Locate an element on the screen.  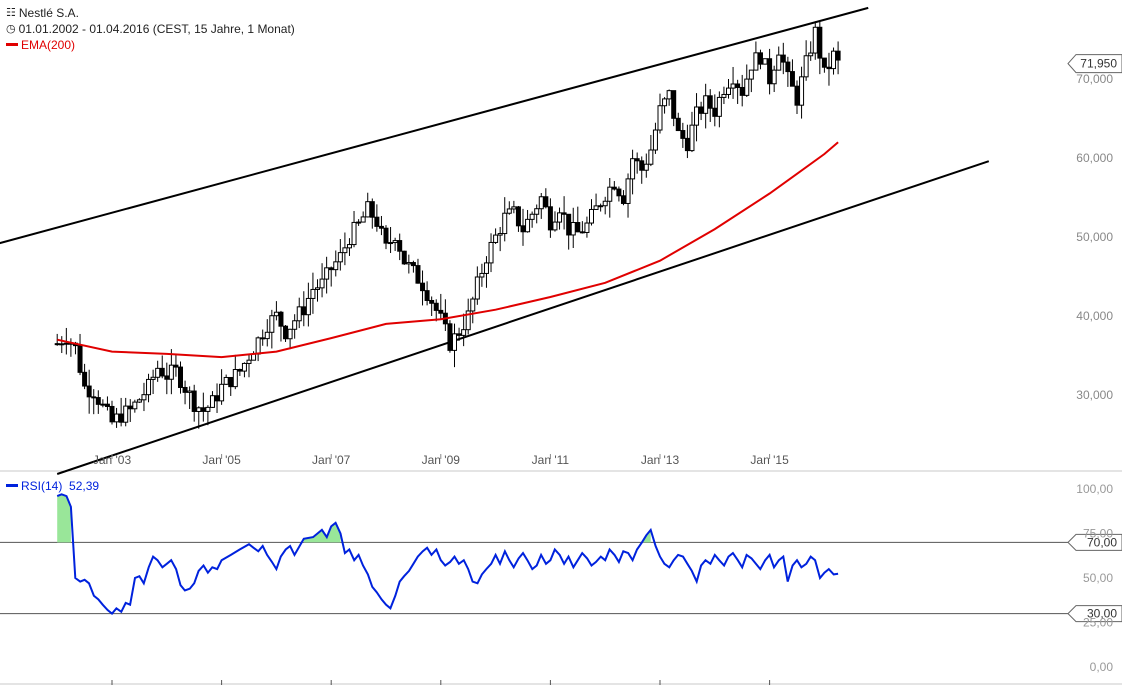
rsi-line is located at coordinates (447, 554).